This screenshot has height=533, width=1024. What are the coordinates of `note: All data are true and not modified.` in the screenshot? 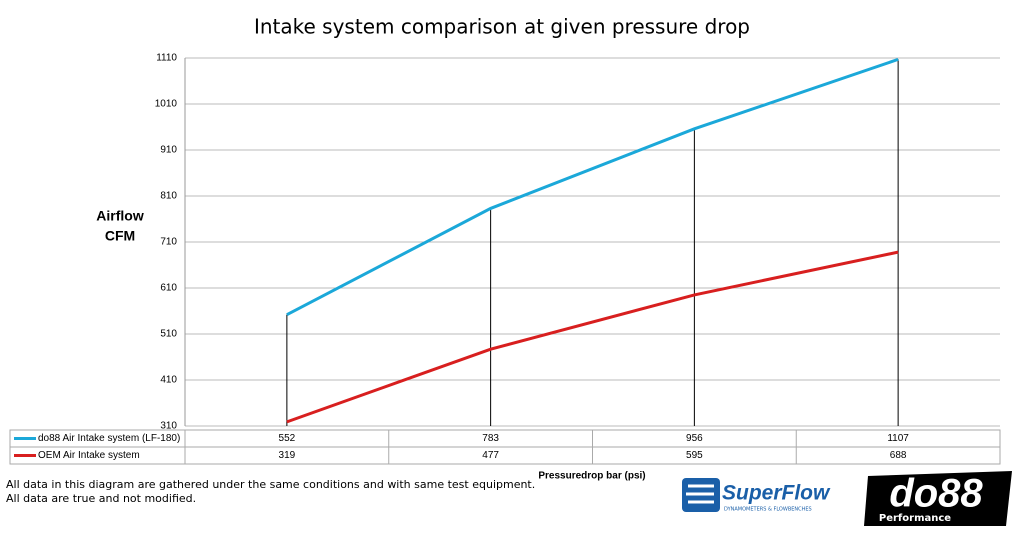 It's located at (101, 498).